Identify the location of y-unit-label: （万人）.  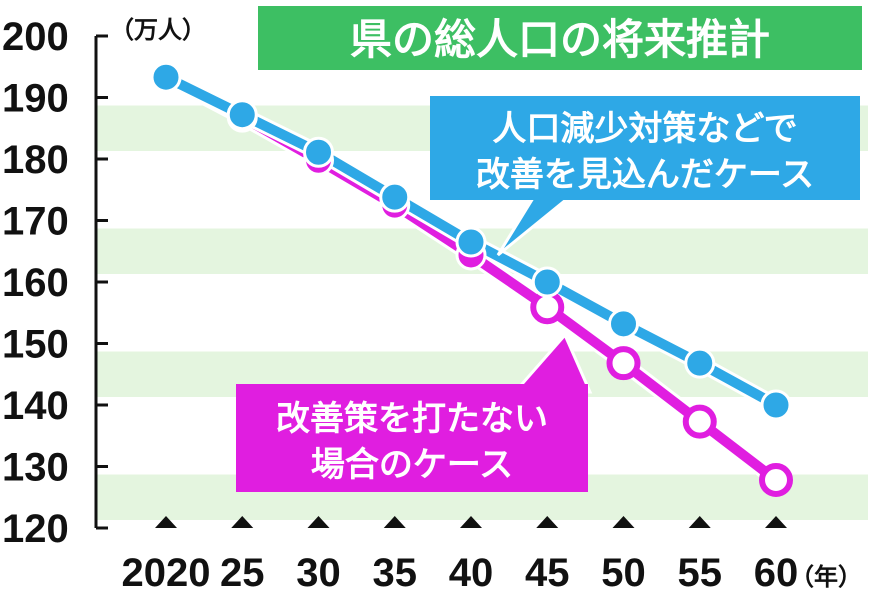
(158, 30).